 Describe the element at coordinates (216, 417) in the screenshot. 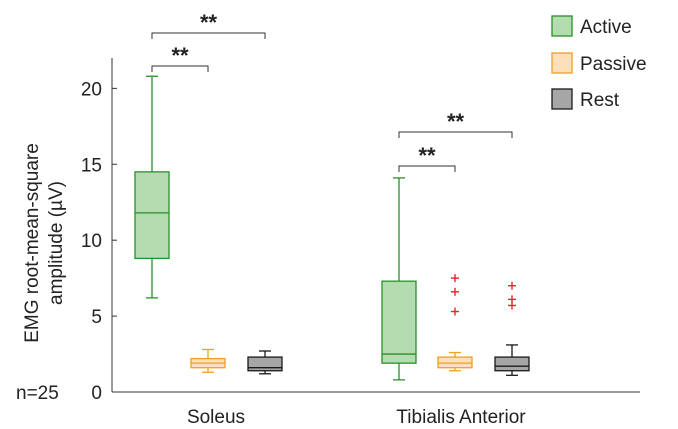

I see `category-label-soleus: Soleus` at that location.